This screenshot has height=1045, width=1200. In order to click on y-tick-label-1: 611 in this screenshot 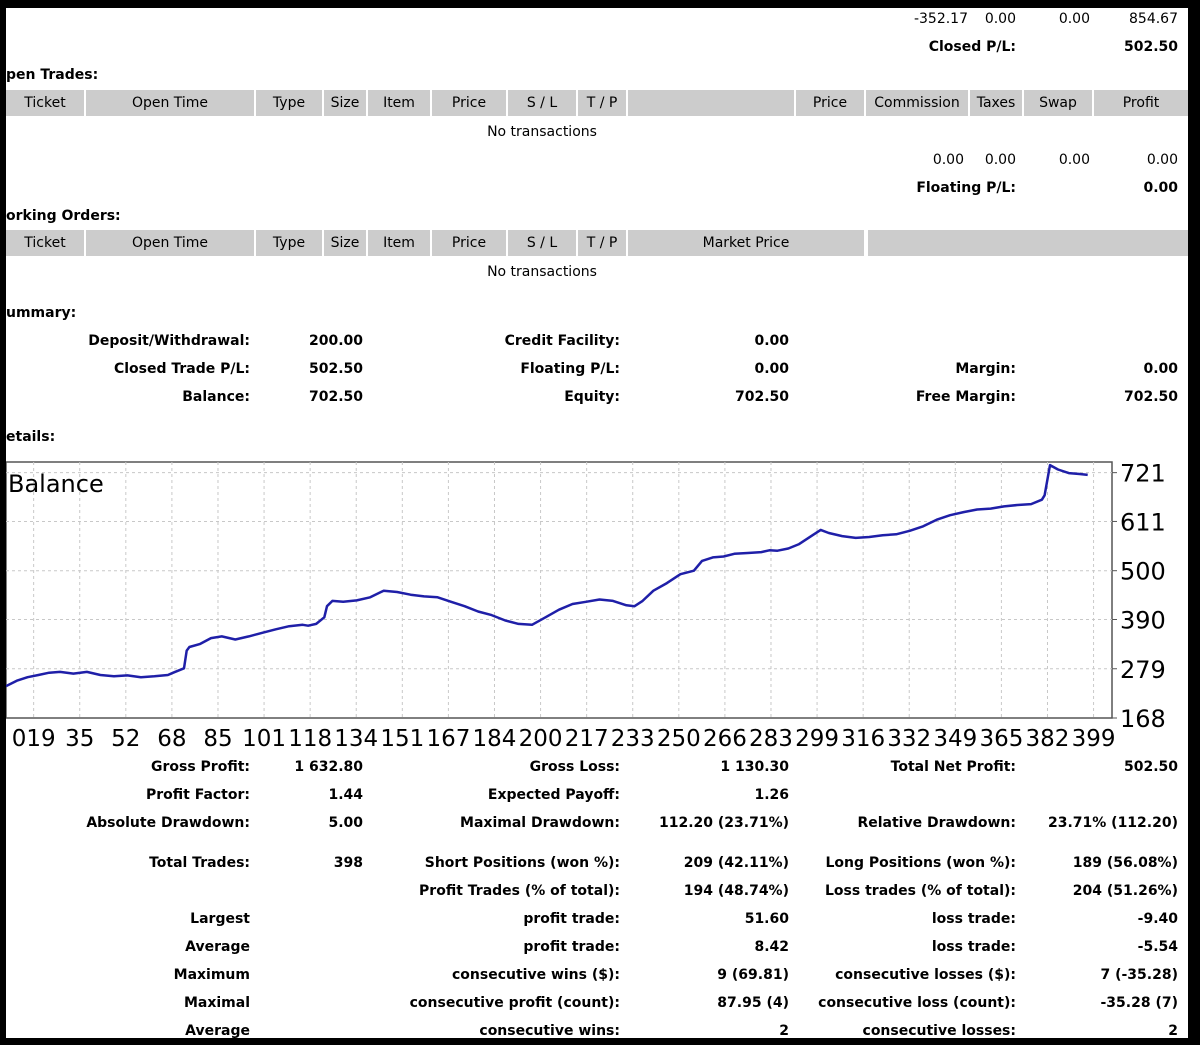, I will do `click(1143, 522)`.